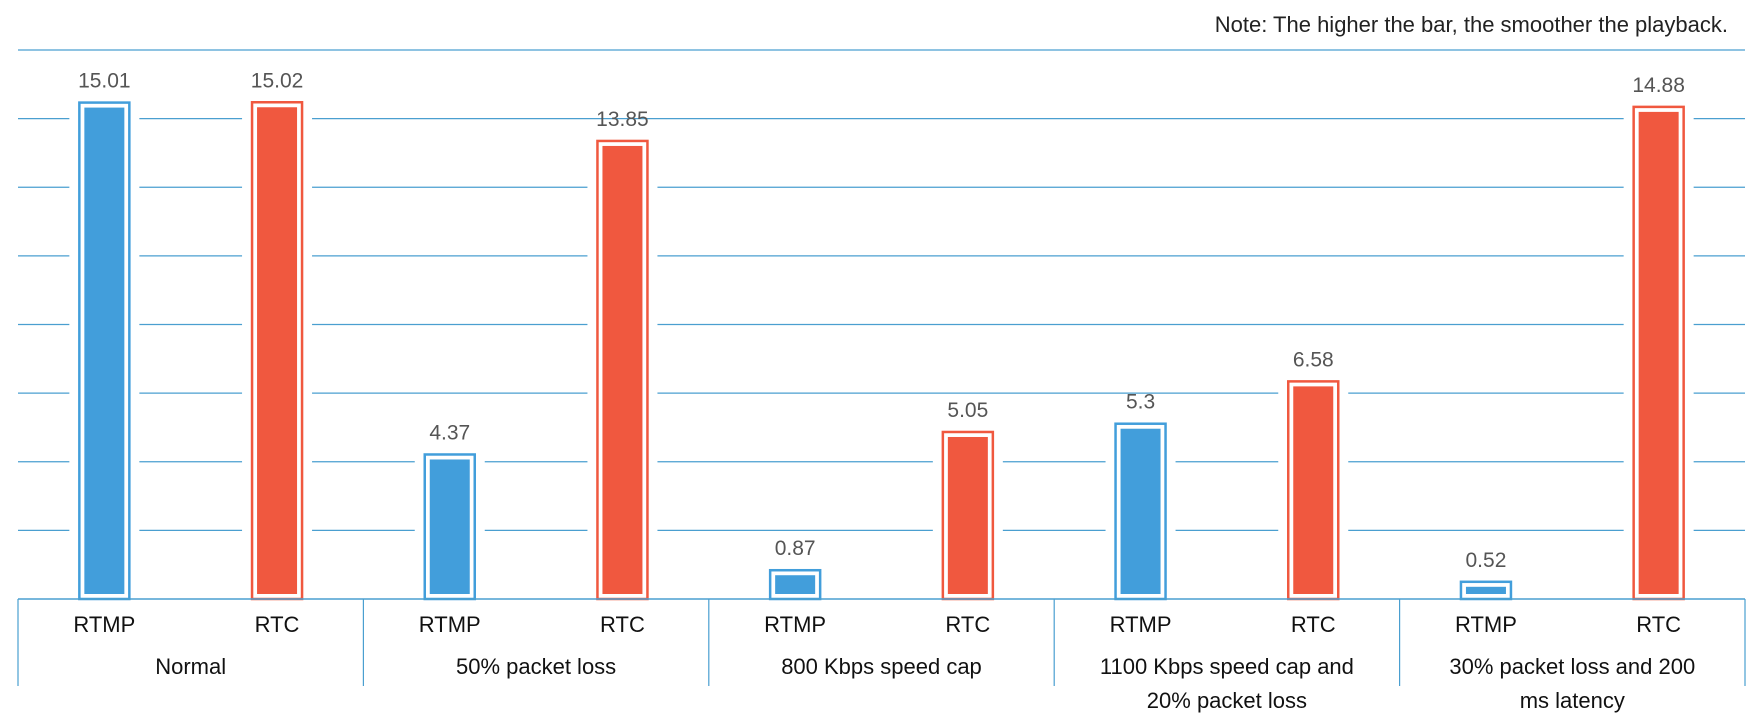 The width and height of the screenshot is (1762, 716). Describe the element at coordinates (1140, 402) in the screenshot. I see `value-label: 5.3` at that location.